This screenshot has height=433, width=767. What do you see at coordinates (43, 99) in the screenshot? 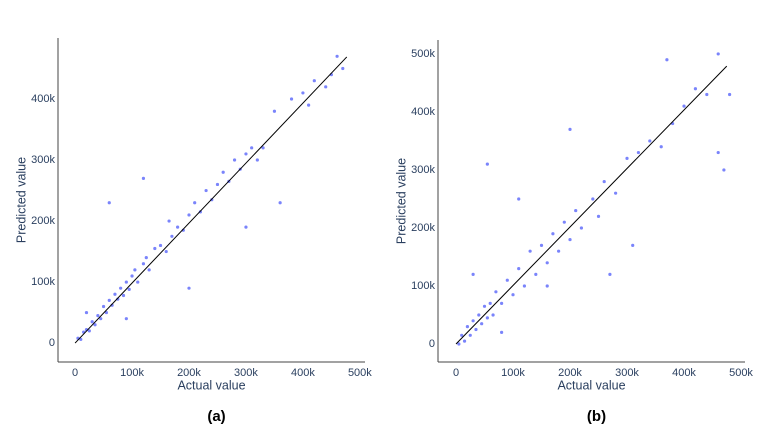
I see `y-tick-label: 400k` at bounding box center [43, 99].